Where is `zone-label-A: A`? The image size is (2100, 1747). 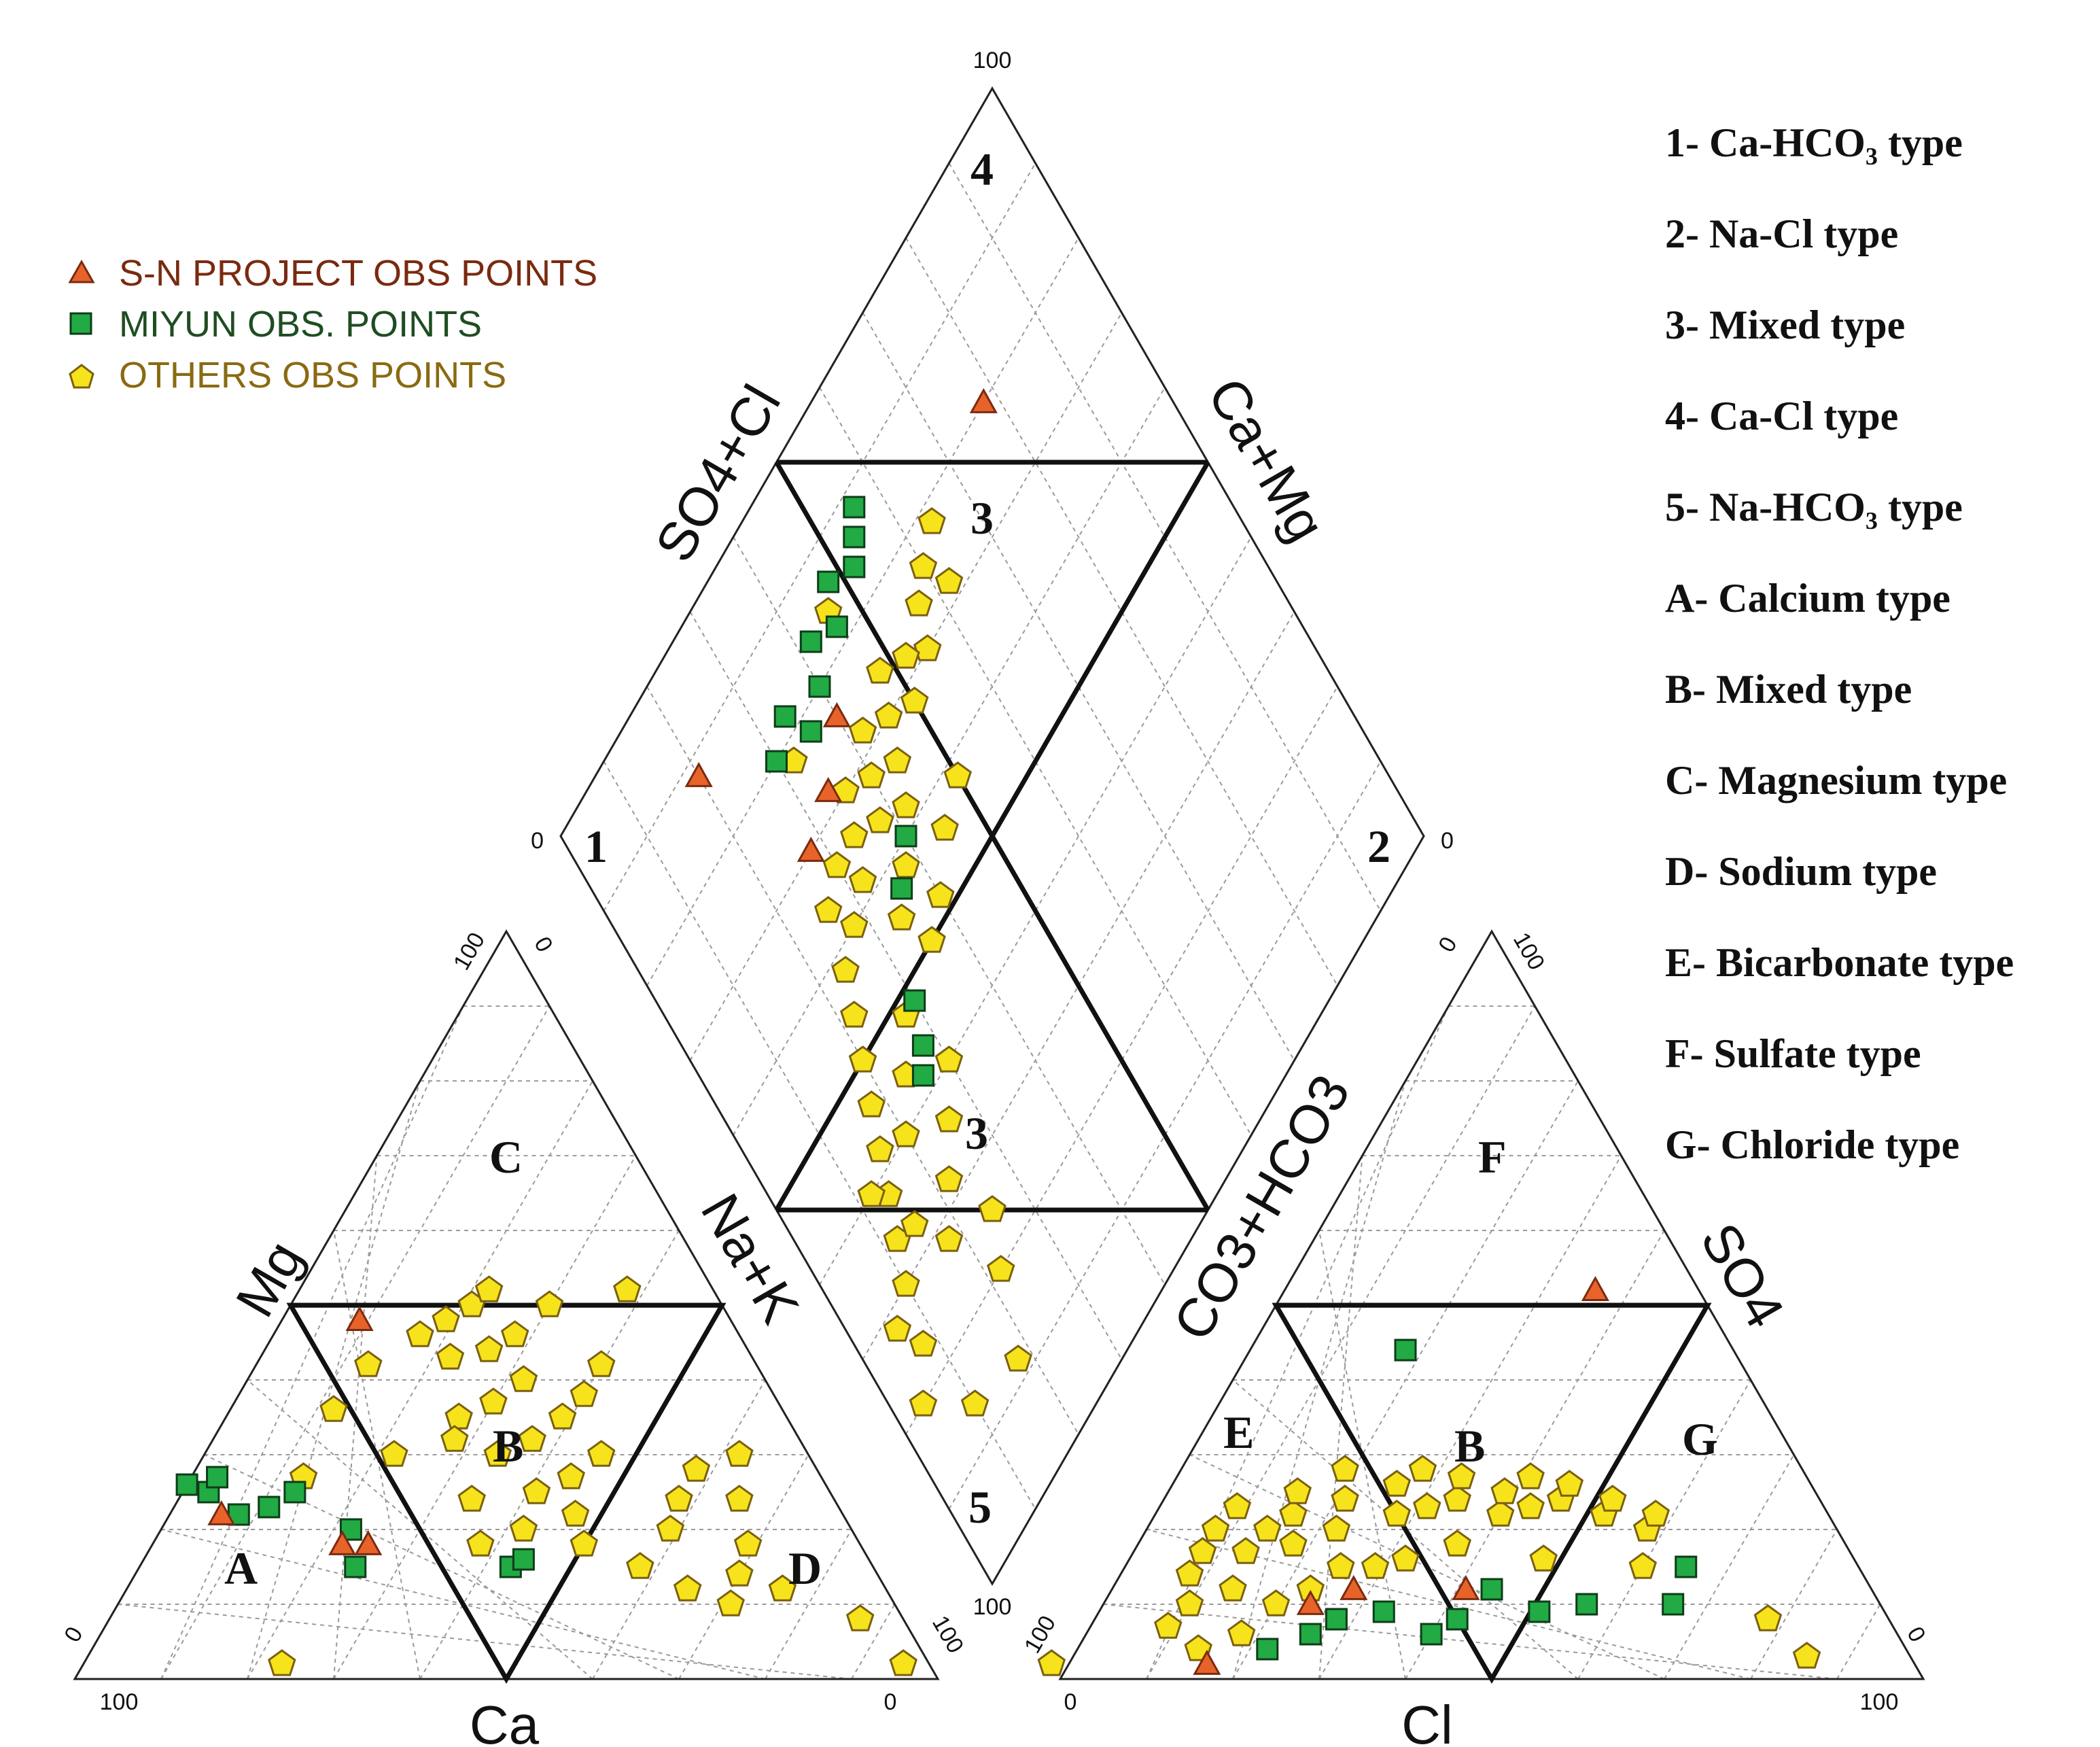 zone-label-A: A is located at coordinates (241, 1568).